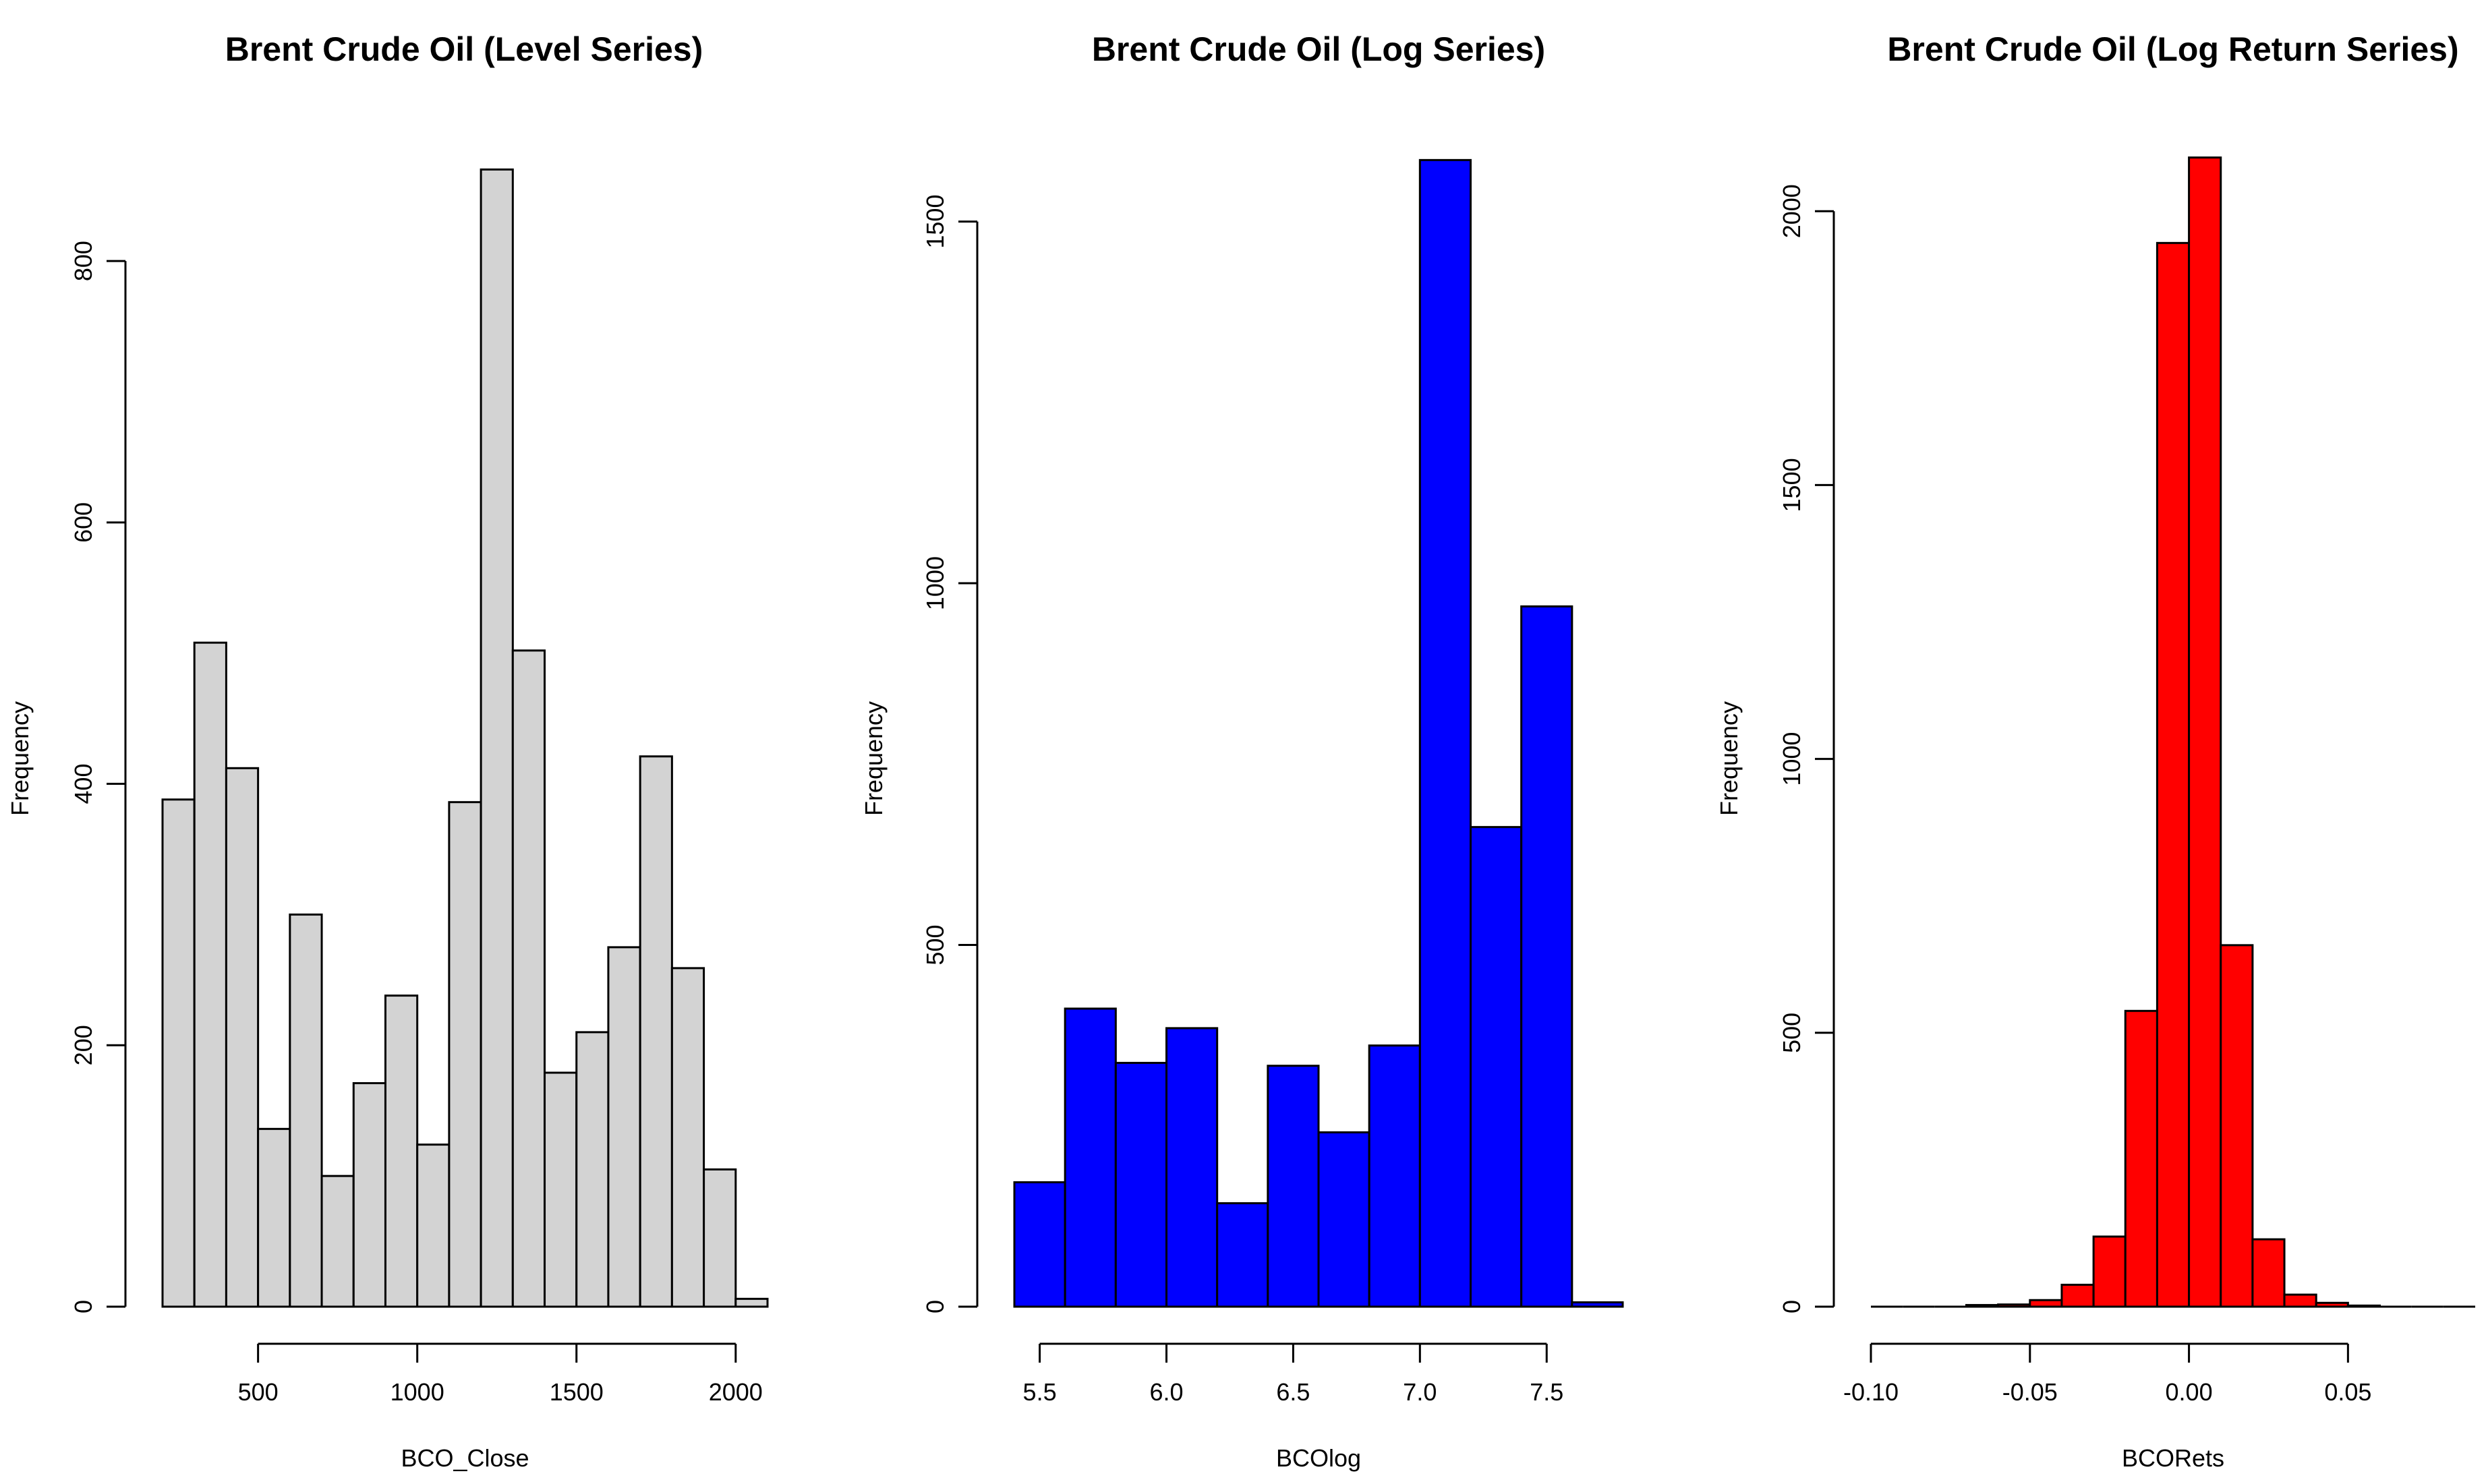 The height and width of the screenshot is (1484, 2486). I want to click on x-axis-label: BCOlog, so click(1319, 1458).